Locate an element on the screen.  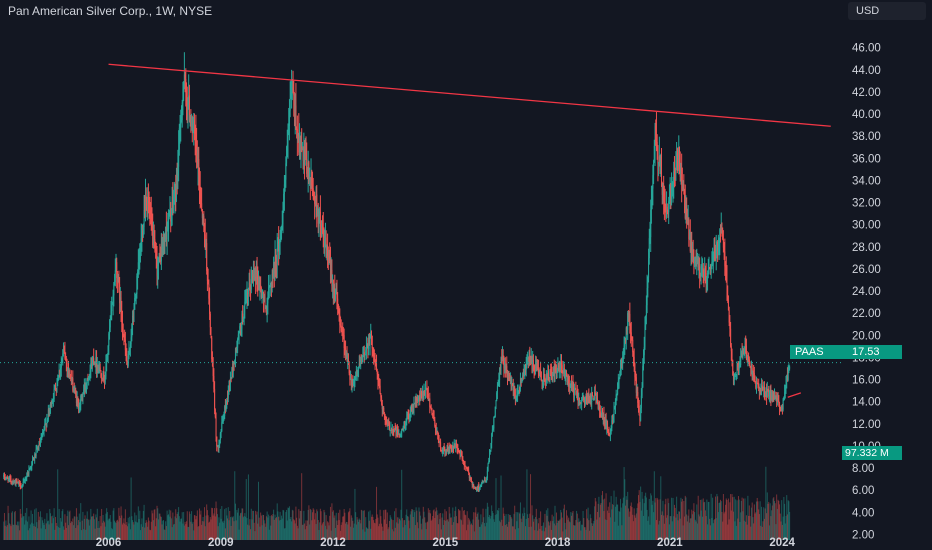
y-tick-label: 16.00 is located at coordinates (866, 381).